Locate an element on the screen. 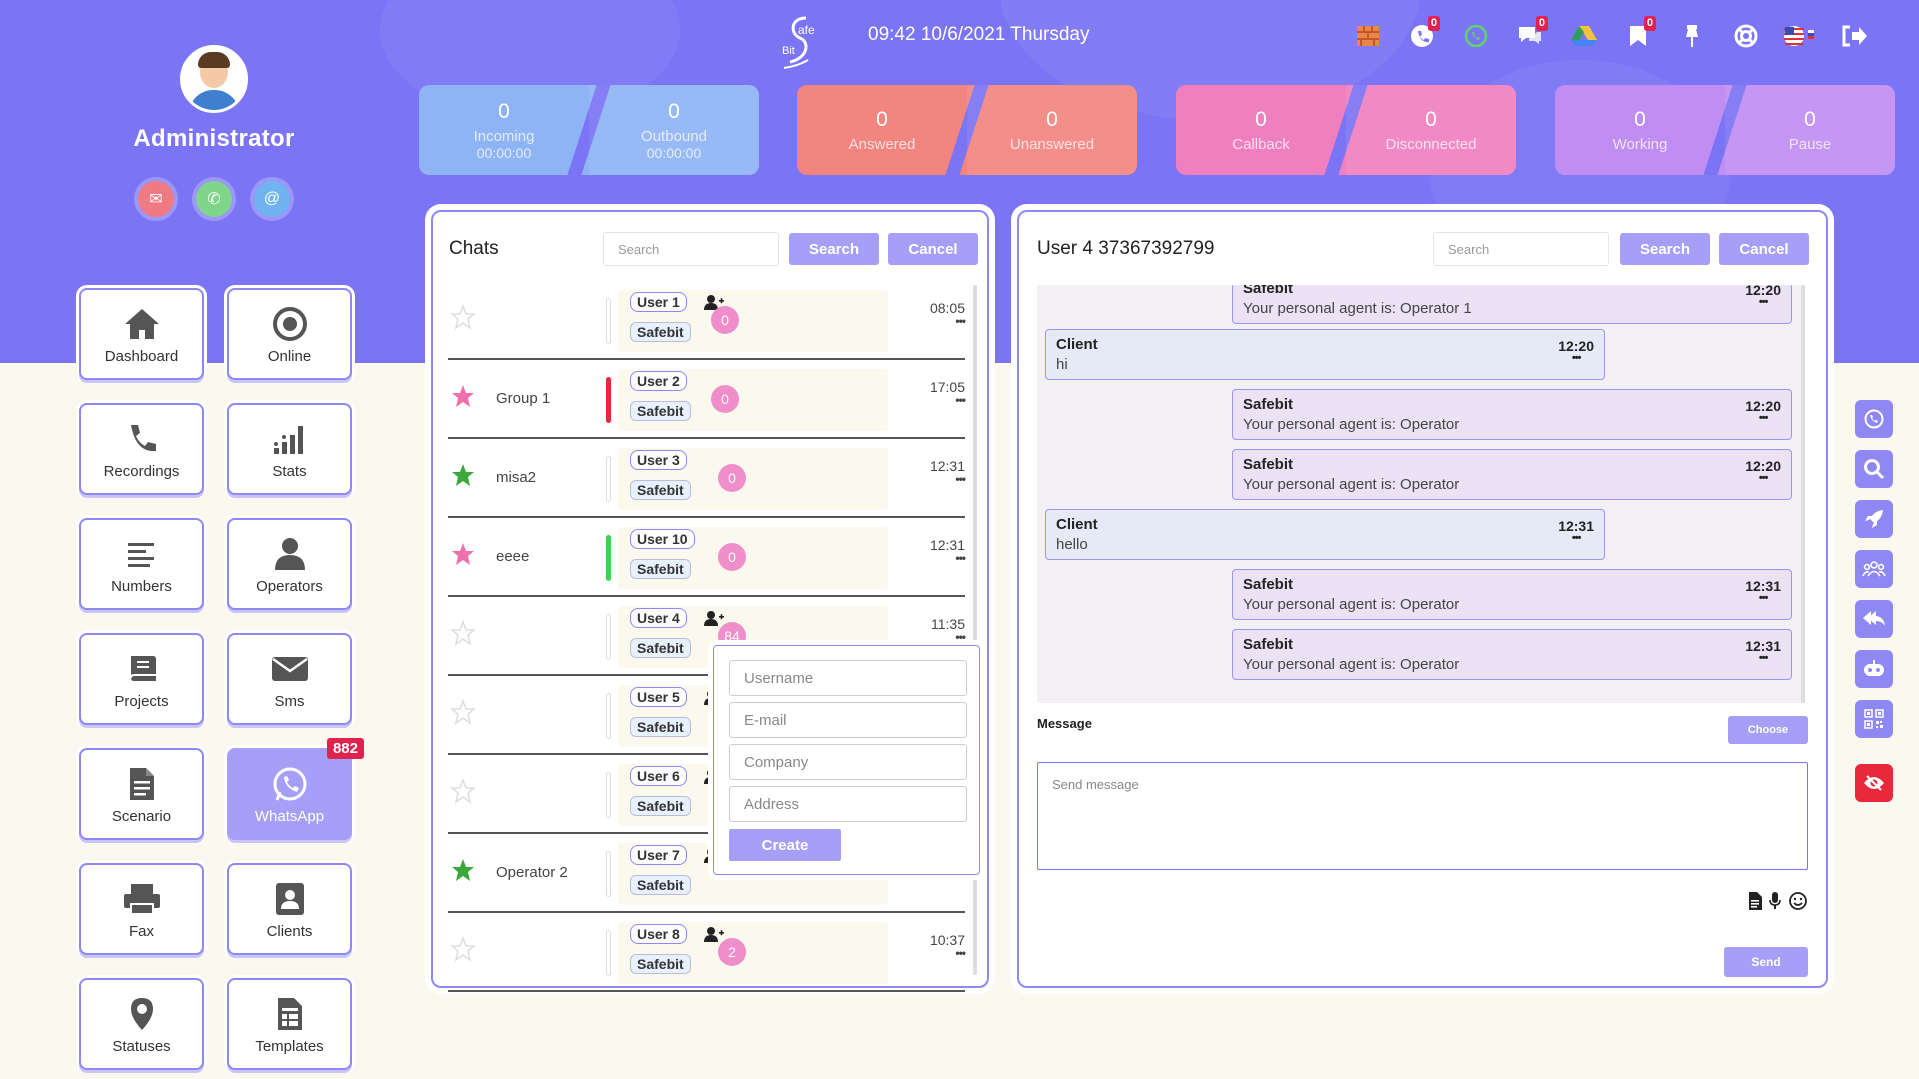  whatsapp-rail-icon is located at coordinates (1874, 419).